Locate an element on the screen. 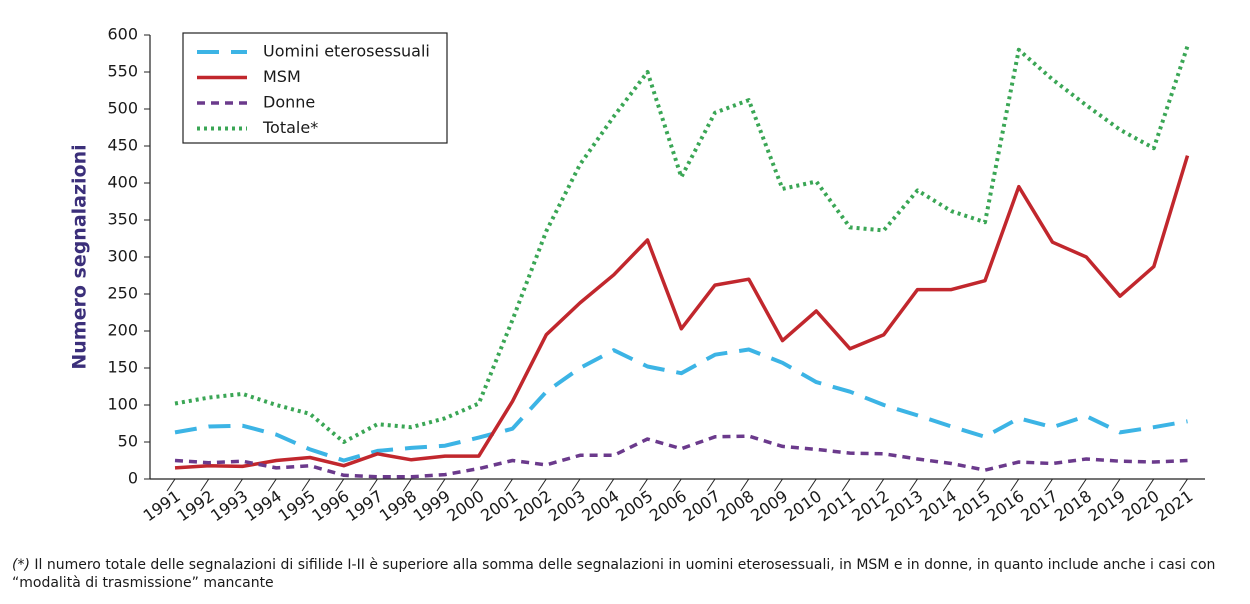 The image size is (1250, 604). y-tick-label: 150 is located at coordinates (122, 367).